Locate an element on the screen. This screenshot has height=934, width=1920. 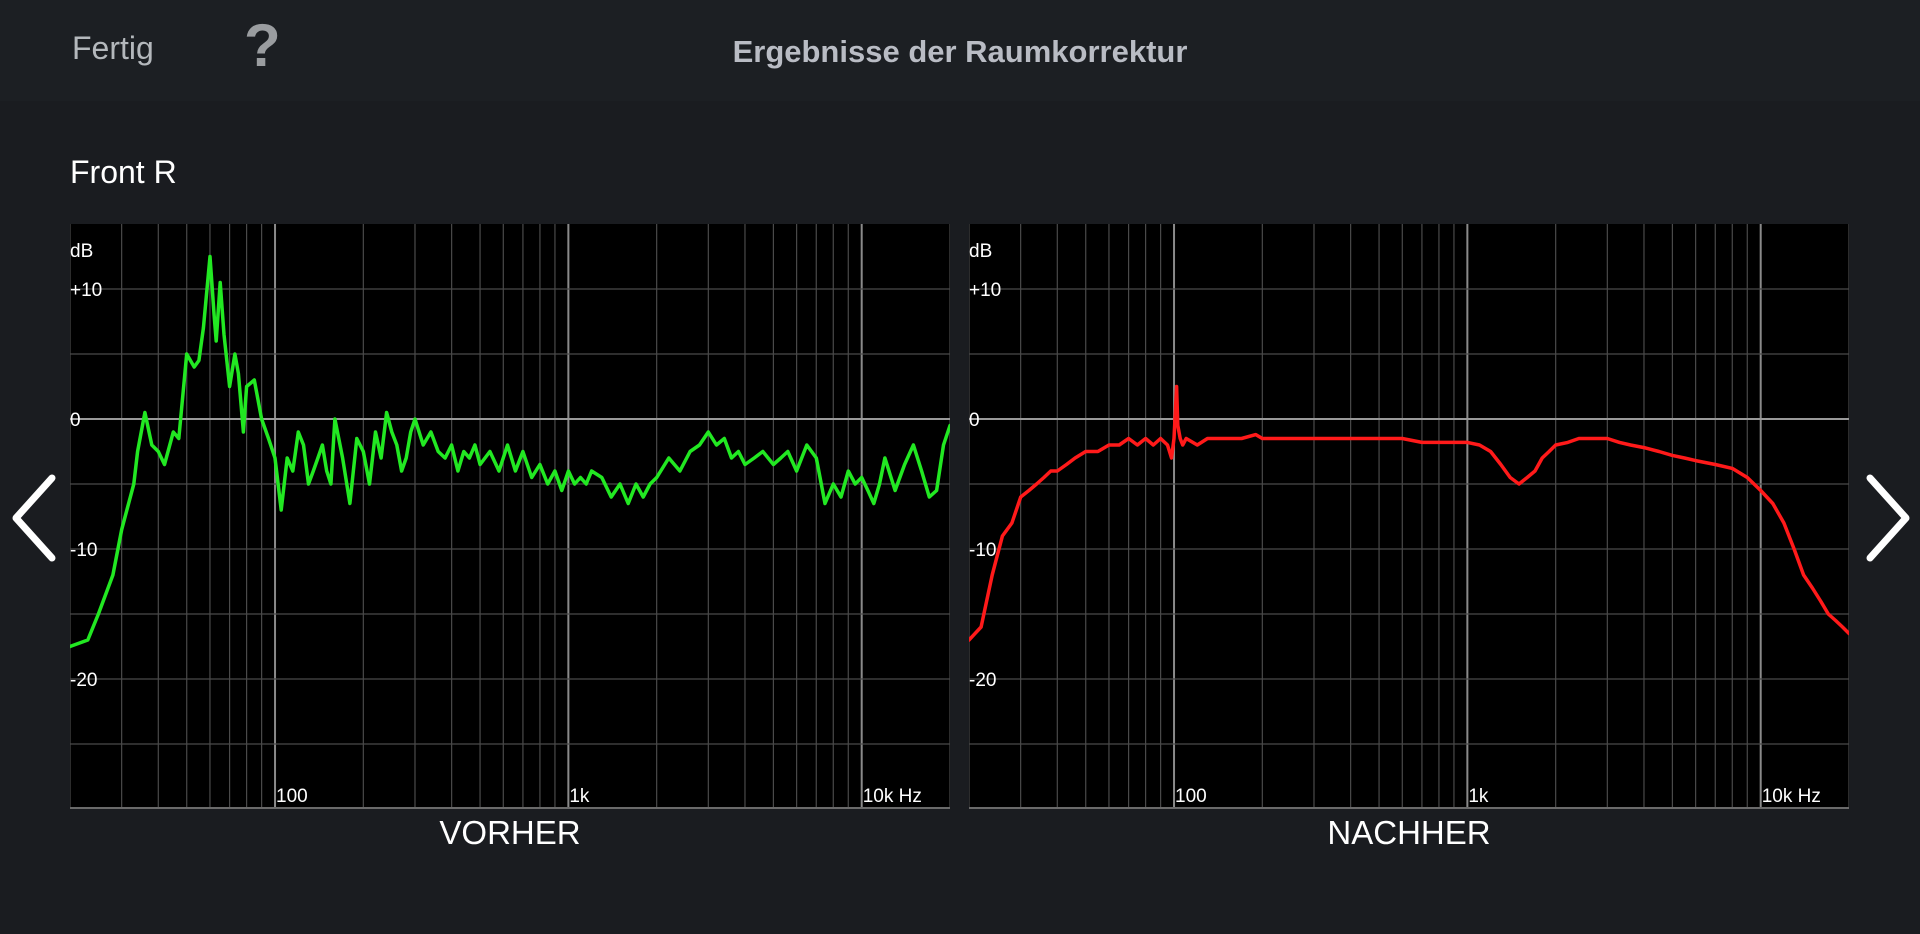
series-line is located at coordinates (1409, 513).